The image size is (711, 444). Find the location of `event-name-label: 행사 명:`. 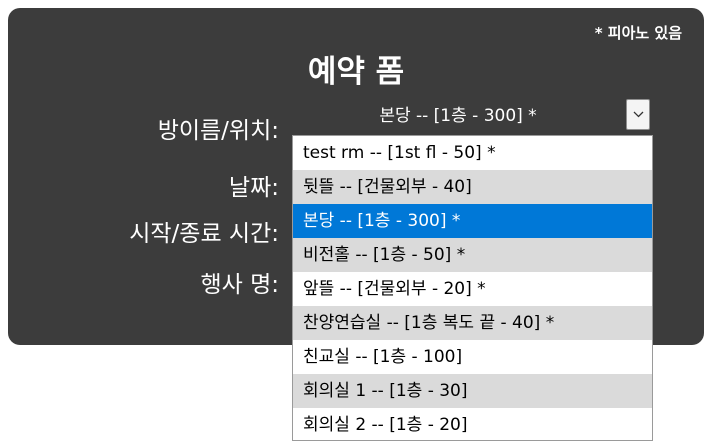

event-name-label: 행사 명: is located at coordinates (239, 285).